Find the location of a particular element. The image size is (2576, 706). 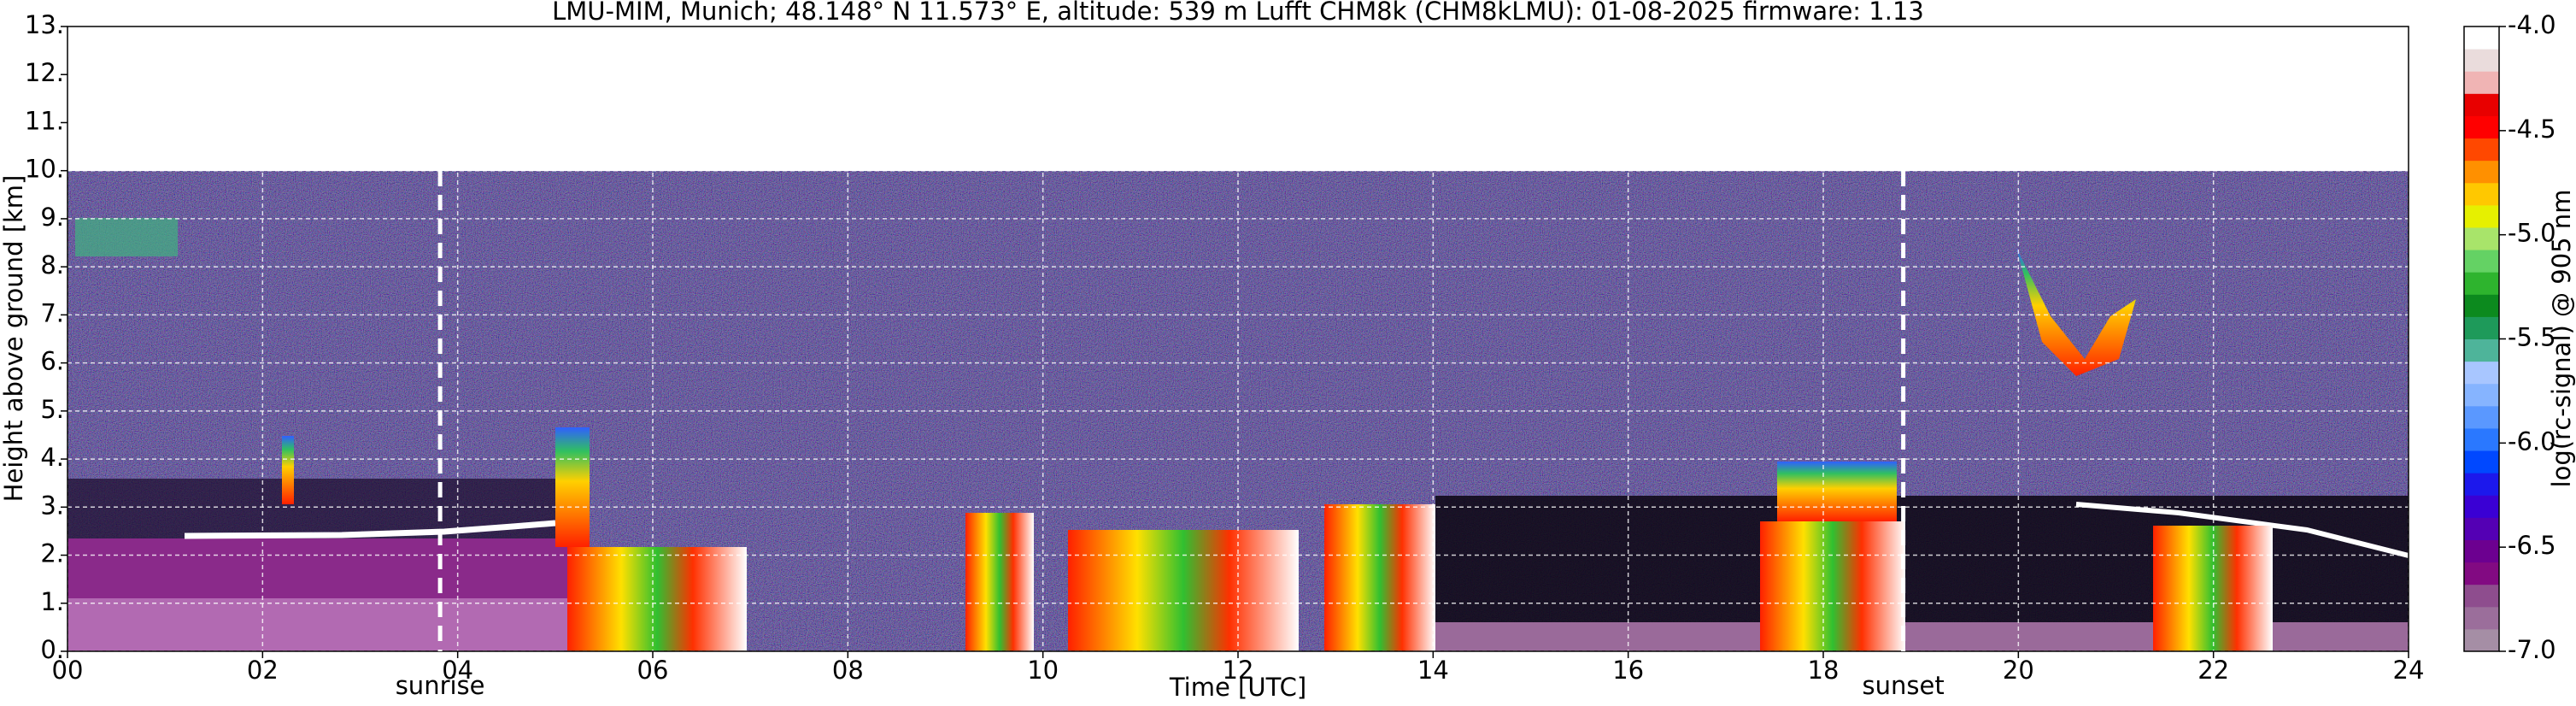

colorbar-tick-label: -7.0 is located at coordinates (2532, 649).